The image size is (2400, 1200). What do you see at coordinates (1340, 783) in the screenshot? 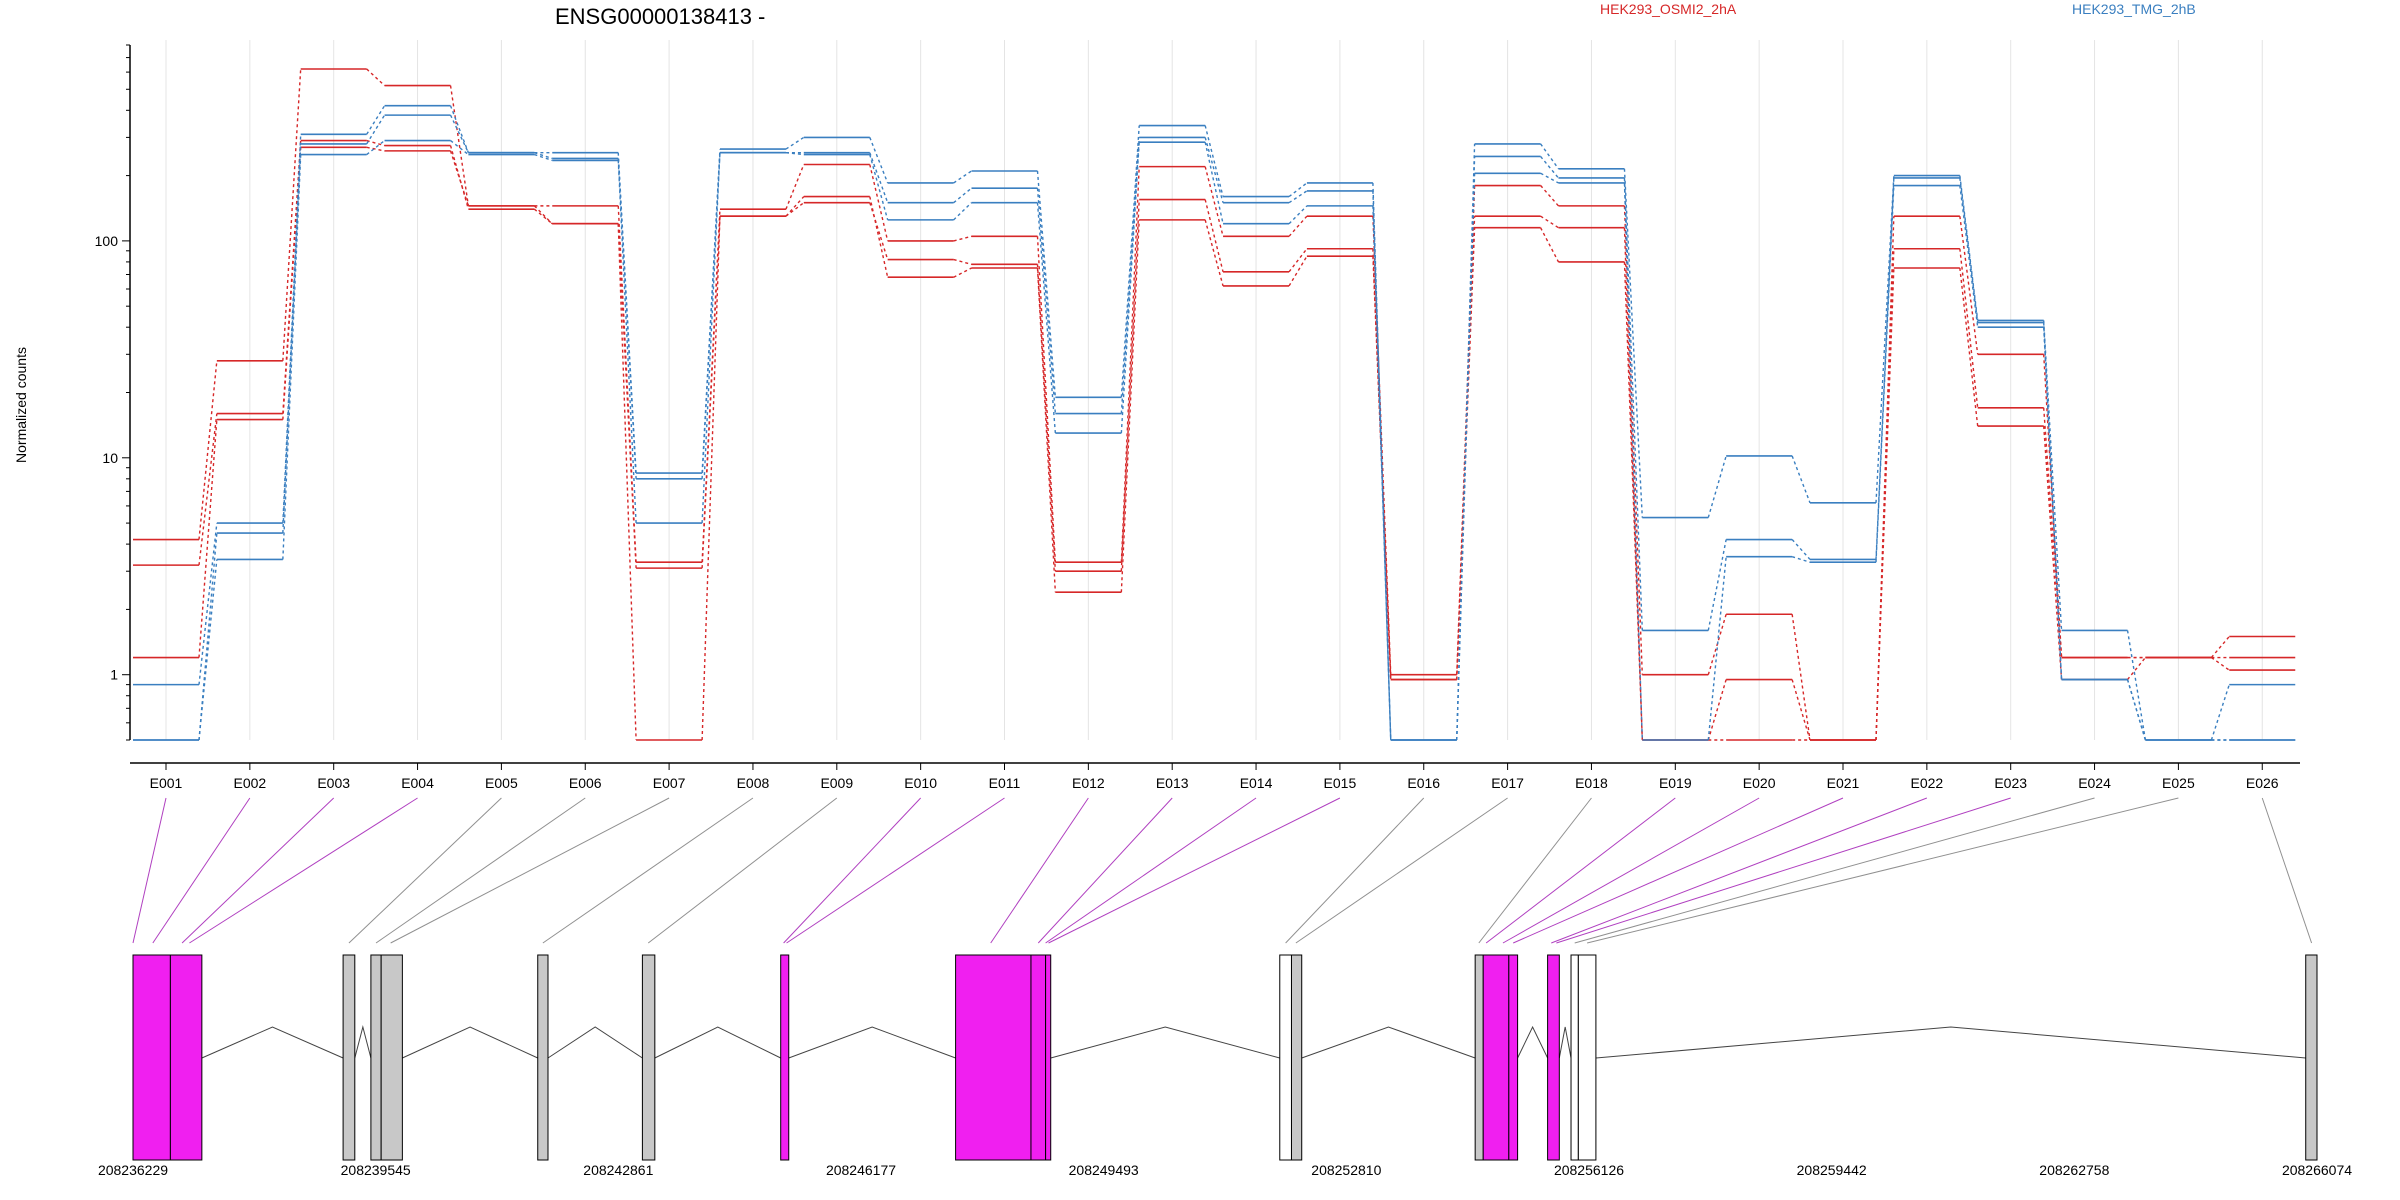
I see `x-tick-label: E015` at bounding box center [1340, 783].